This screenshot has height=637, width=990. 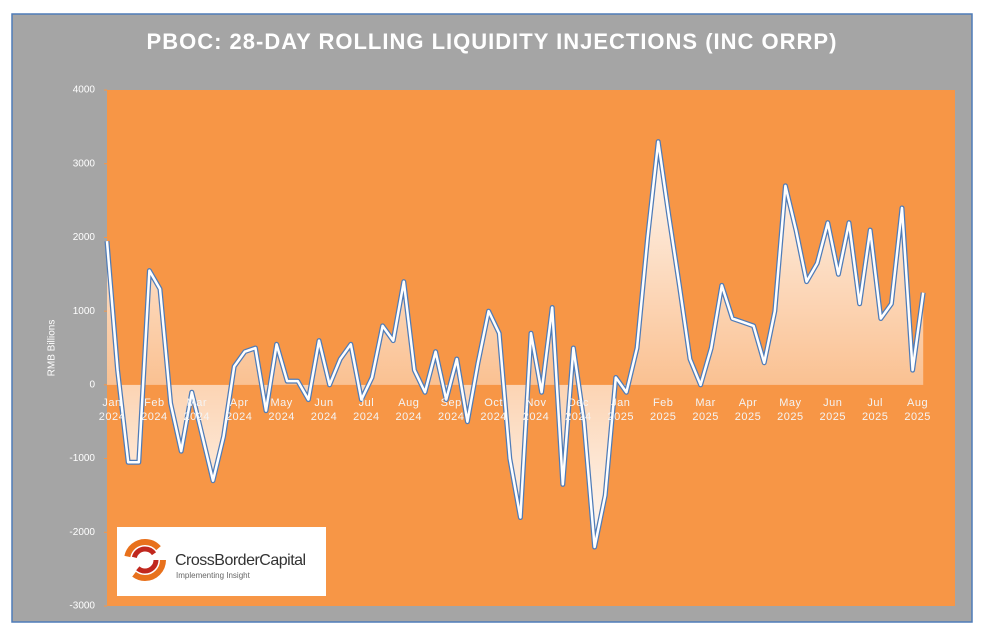 I want to click on x-tick-label: Feb 2025, so click(x=663, y=410).